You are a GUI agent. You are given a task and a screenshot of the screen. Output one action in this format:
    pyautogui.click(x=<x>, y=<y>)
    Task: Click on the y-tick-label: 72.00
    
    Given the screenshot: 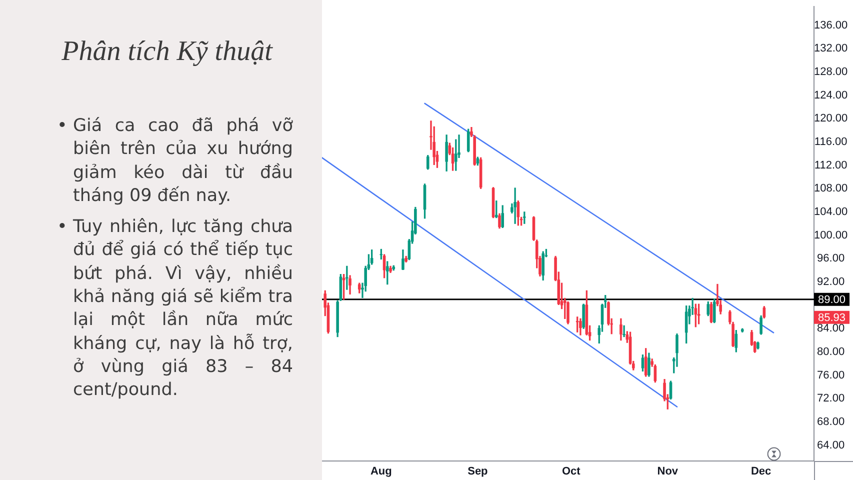 What is the action you would take?
    pyautogui.click(x=831, y=398)
    